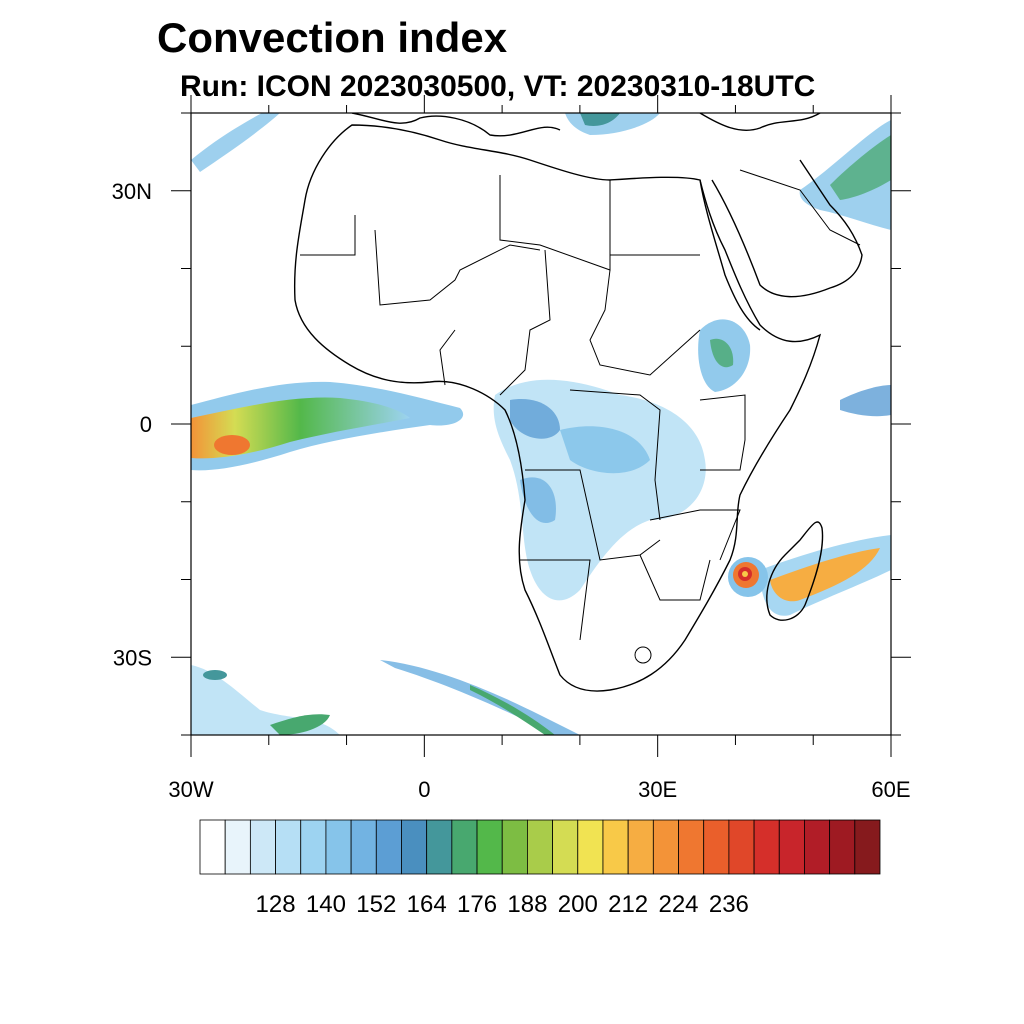  Describe the element at coordinates (525, 322) in the screenshot. I see `border-chad` at that location.